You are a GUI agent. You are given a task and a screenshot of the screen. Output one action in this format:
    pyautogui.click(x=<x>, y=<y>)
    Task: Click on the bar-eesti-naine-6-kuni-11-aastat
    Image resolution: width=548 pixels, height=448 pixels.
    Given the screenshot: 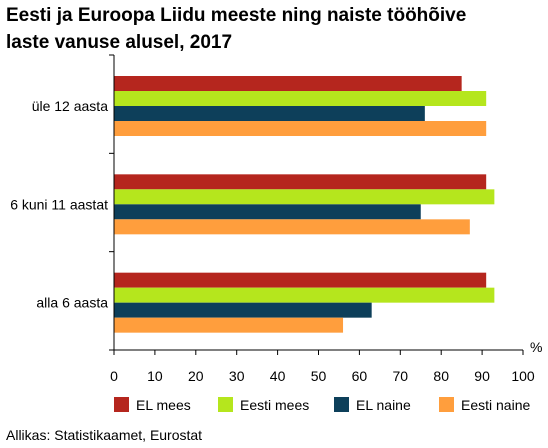 What is the action you would take?
    pyautogui.click(x=292, y=227)
    